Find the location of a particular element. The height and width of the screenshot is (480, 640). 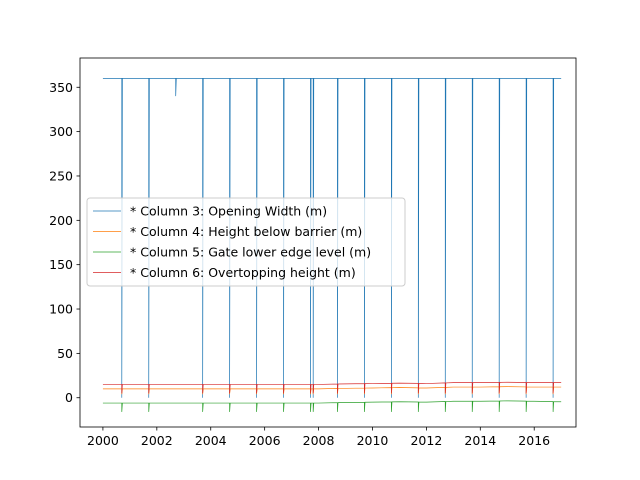

x-tick-label: 2006 is located at coordinates (265, 440).